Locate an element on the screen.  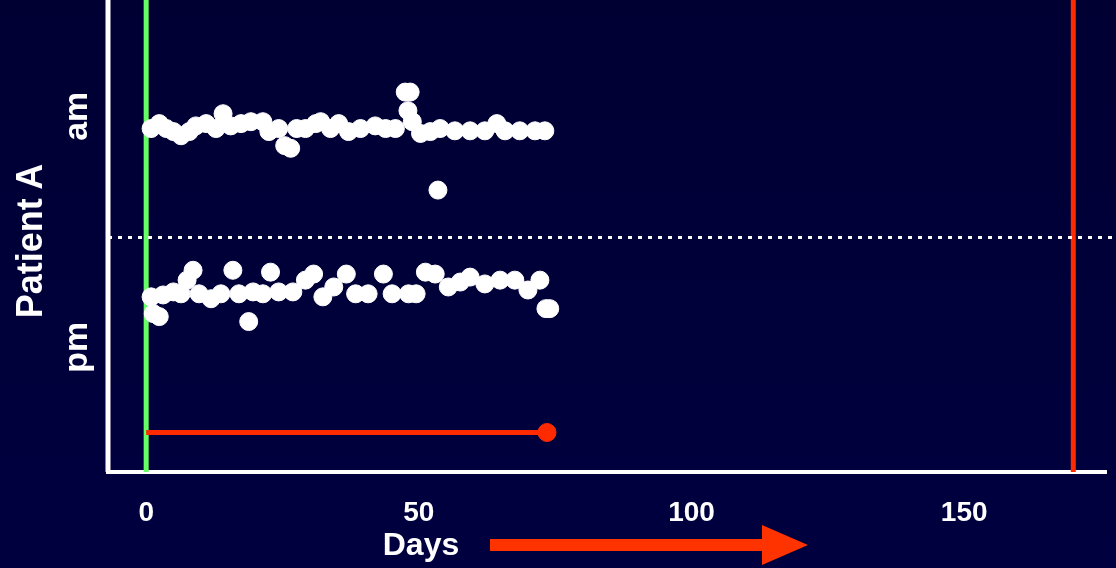
text: am is located at coordinates (75, 116).